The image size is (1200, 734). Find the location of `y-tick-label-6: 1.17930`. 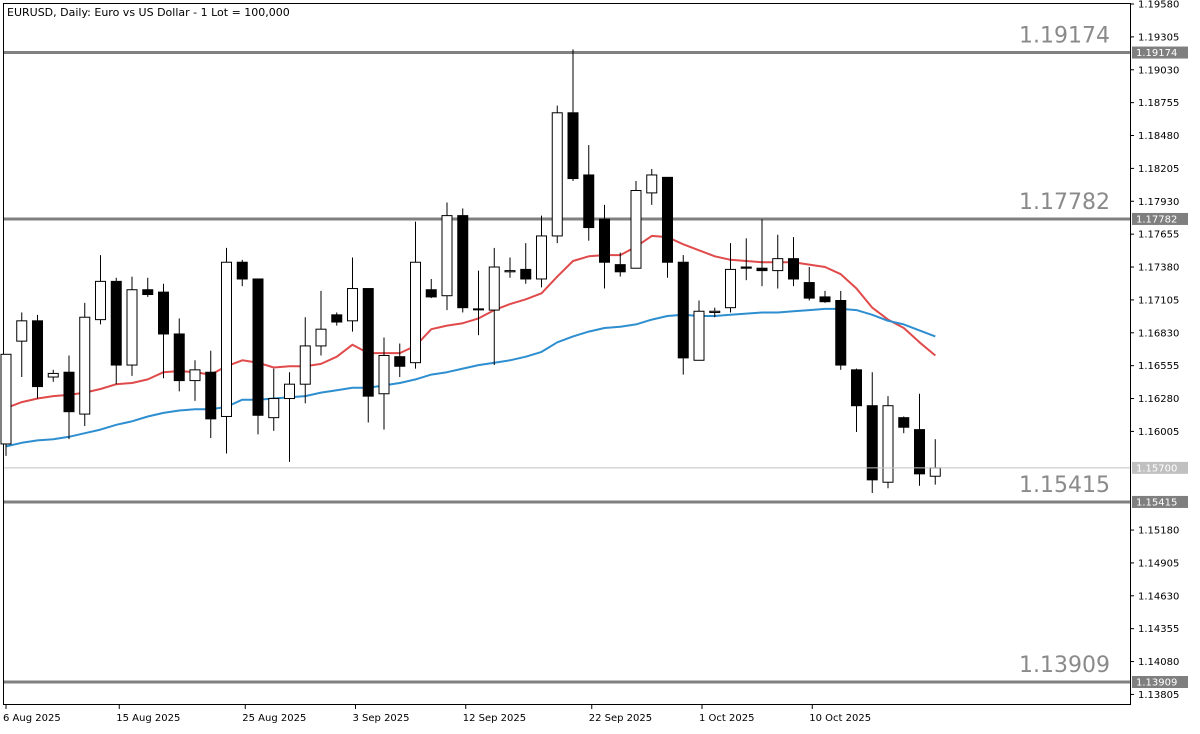

y-tick-label-6: 1.17930 is located at coordinates (1158, 202).